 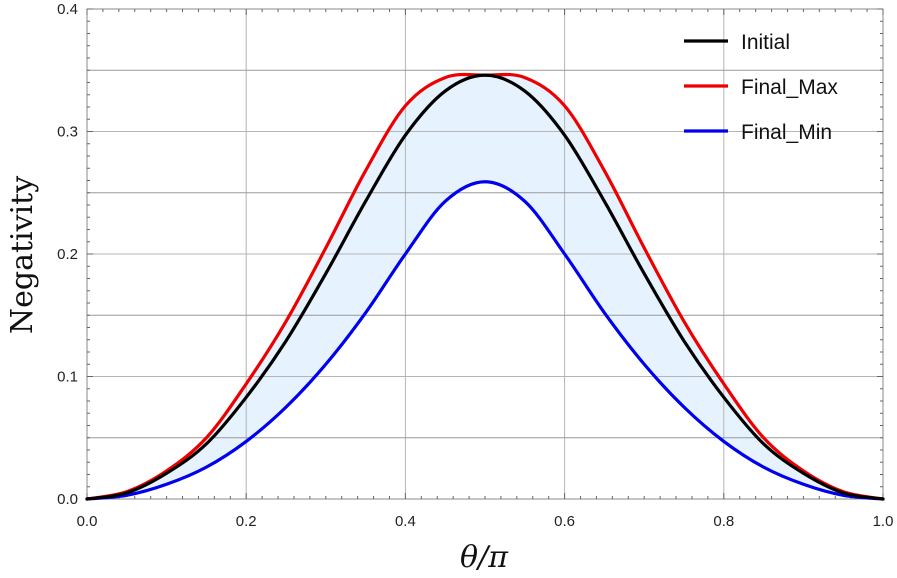 What do you see at coordinates (789, 87) in the screenshot?
I see `legend-label-final-max: Final_Max` at bounding box center [789, 87].